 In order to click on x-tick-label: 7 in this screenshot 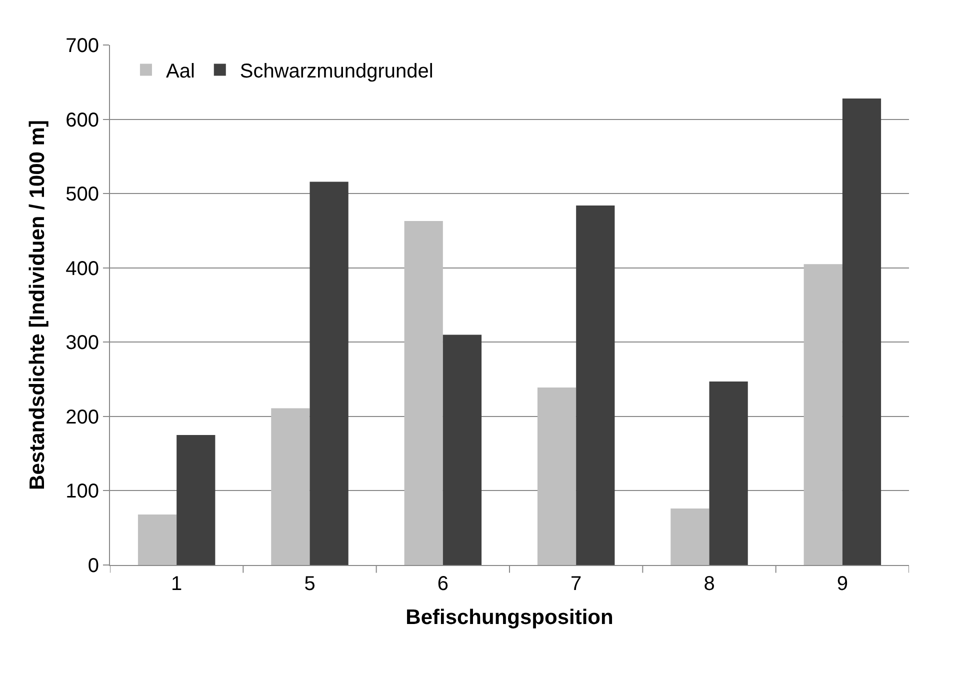, I will do `click(576, 584)`.